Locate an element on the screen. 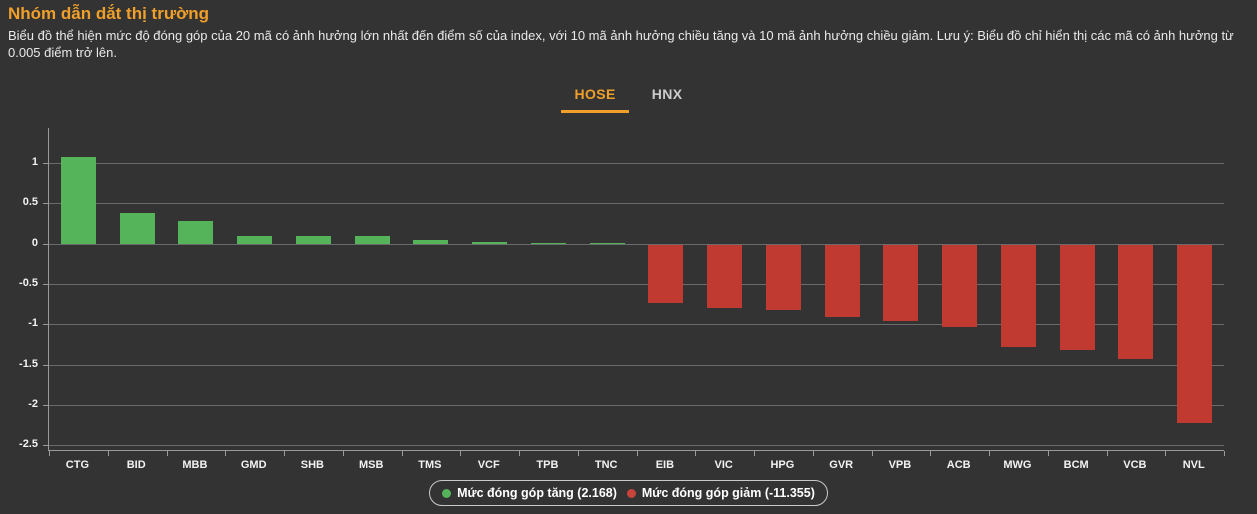 The image size is (1257, 514). x-axis-label-GMD: GMD is located at coordinates (253, 465).